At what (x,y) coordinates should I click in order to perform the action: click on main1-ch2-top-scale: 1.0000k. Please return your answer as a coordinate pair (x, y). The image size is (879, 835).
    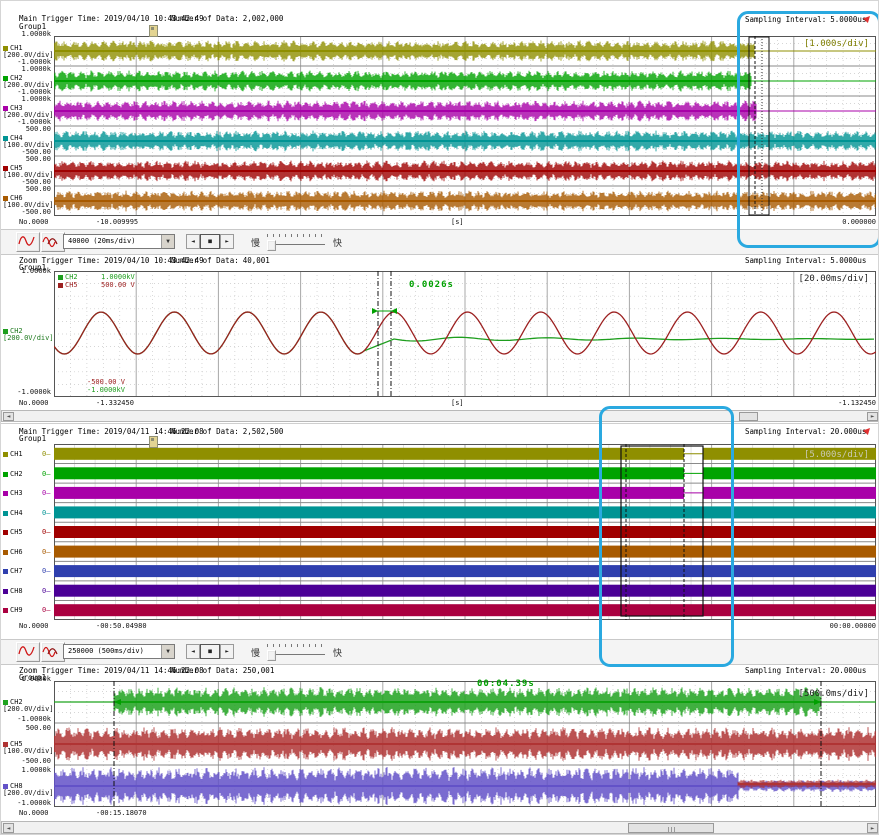
    Looking at the image, I should click on (36, 69).